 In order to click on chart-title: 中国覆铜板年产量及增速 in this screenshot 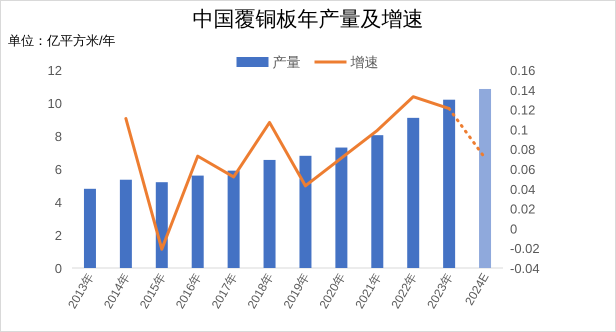, I will do `click(308, 19)`.